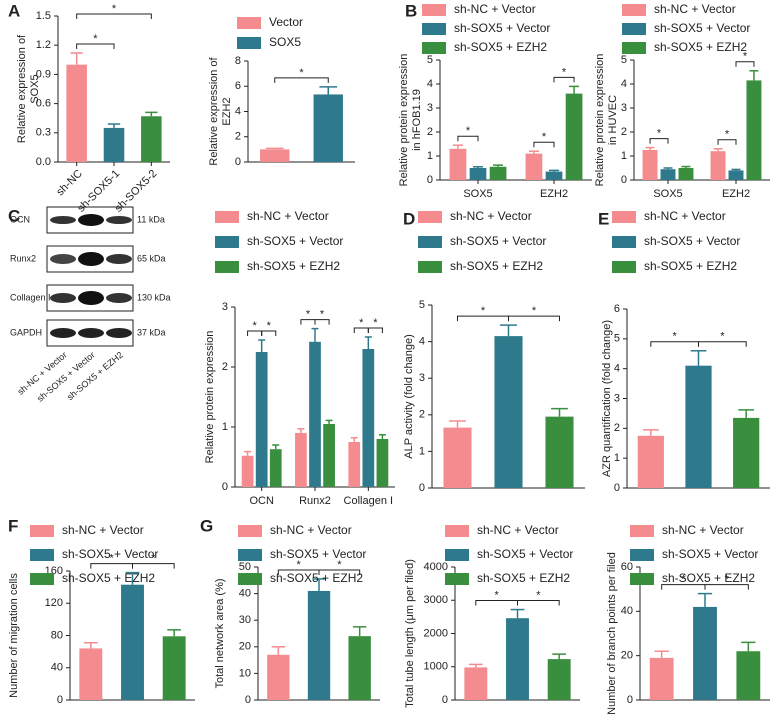  Describe the element at coordinates (736, 194) in the screenshot. I see `x-tick-label: EZH2` at that location.